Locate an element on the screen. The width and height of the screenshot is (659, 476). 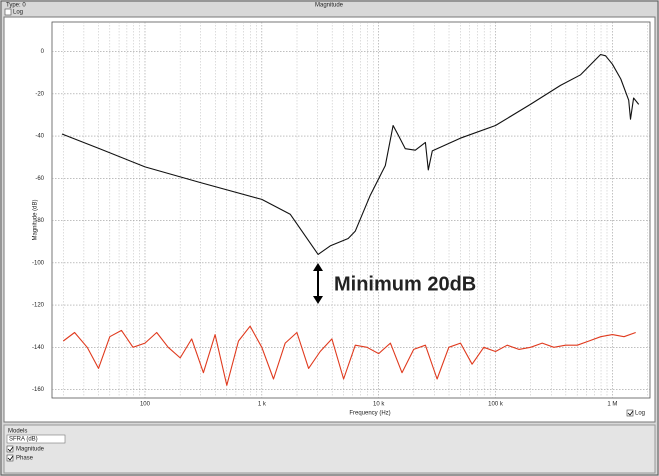
y-axis-label: Magnitude (dB) is located at coordinates (36, 219).